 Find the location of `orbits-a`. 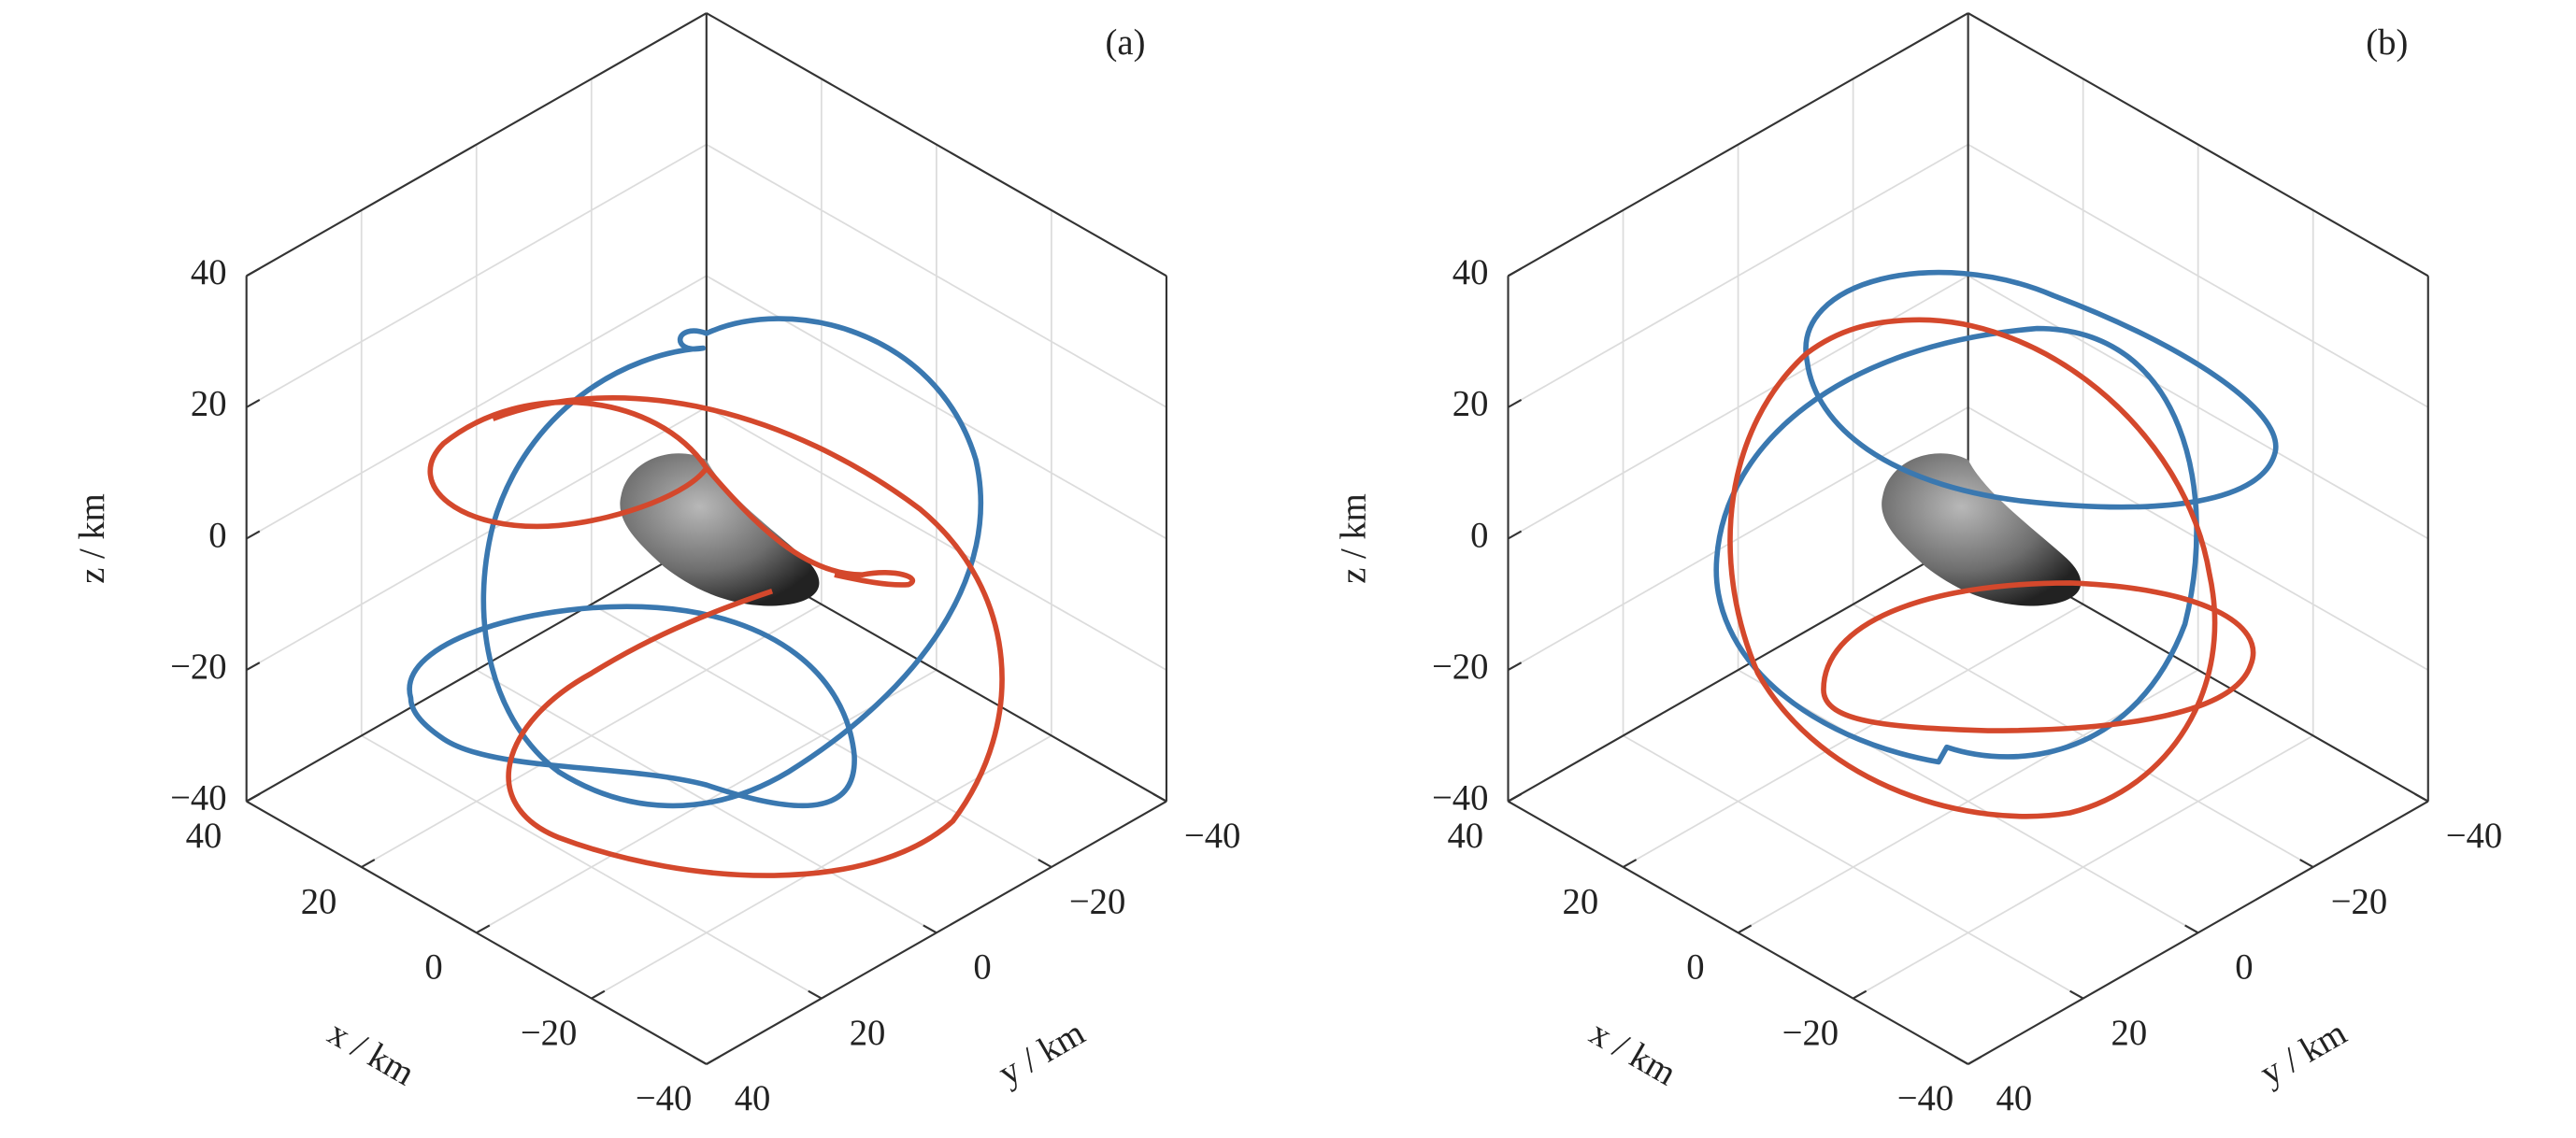

orbits-a is located at coordinates (706, 597).